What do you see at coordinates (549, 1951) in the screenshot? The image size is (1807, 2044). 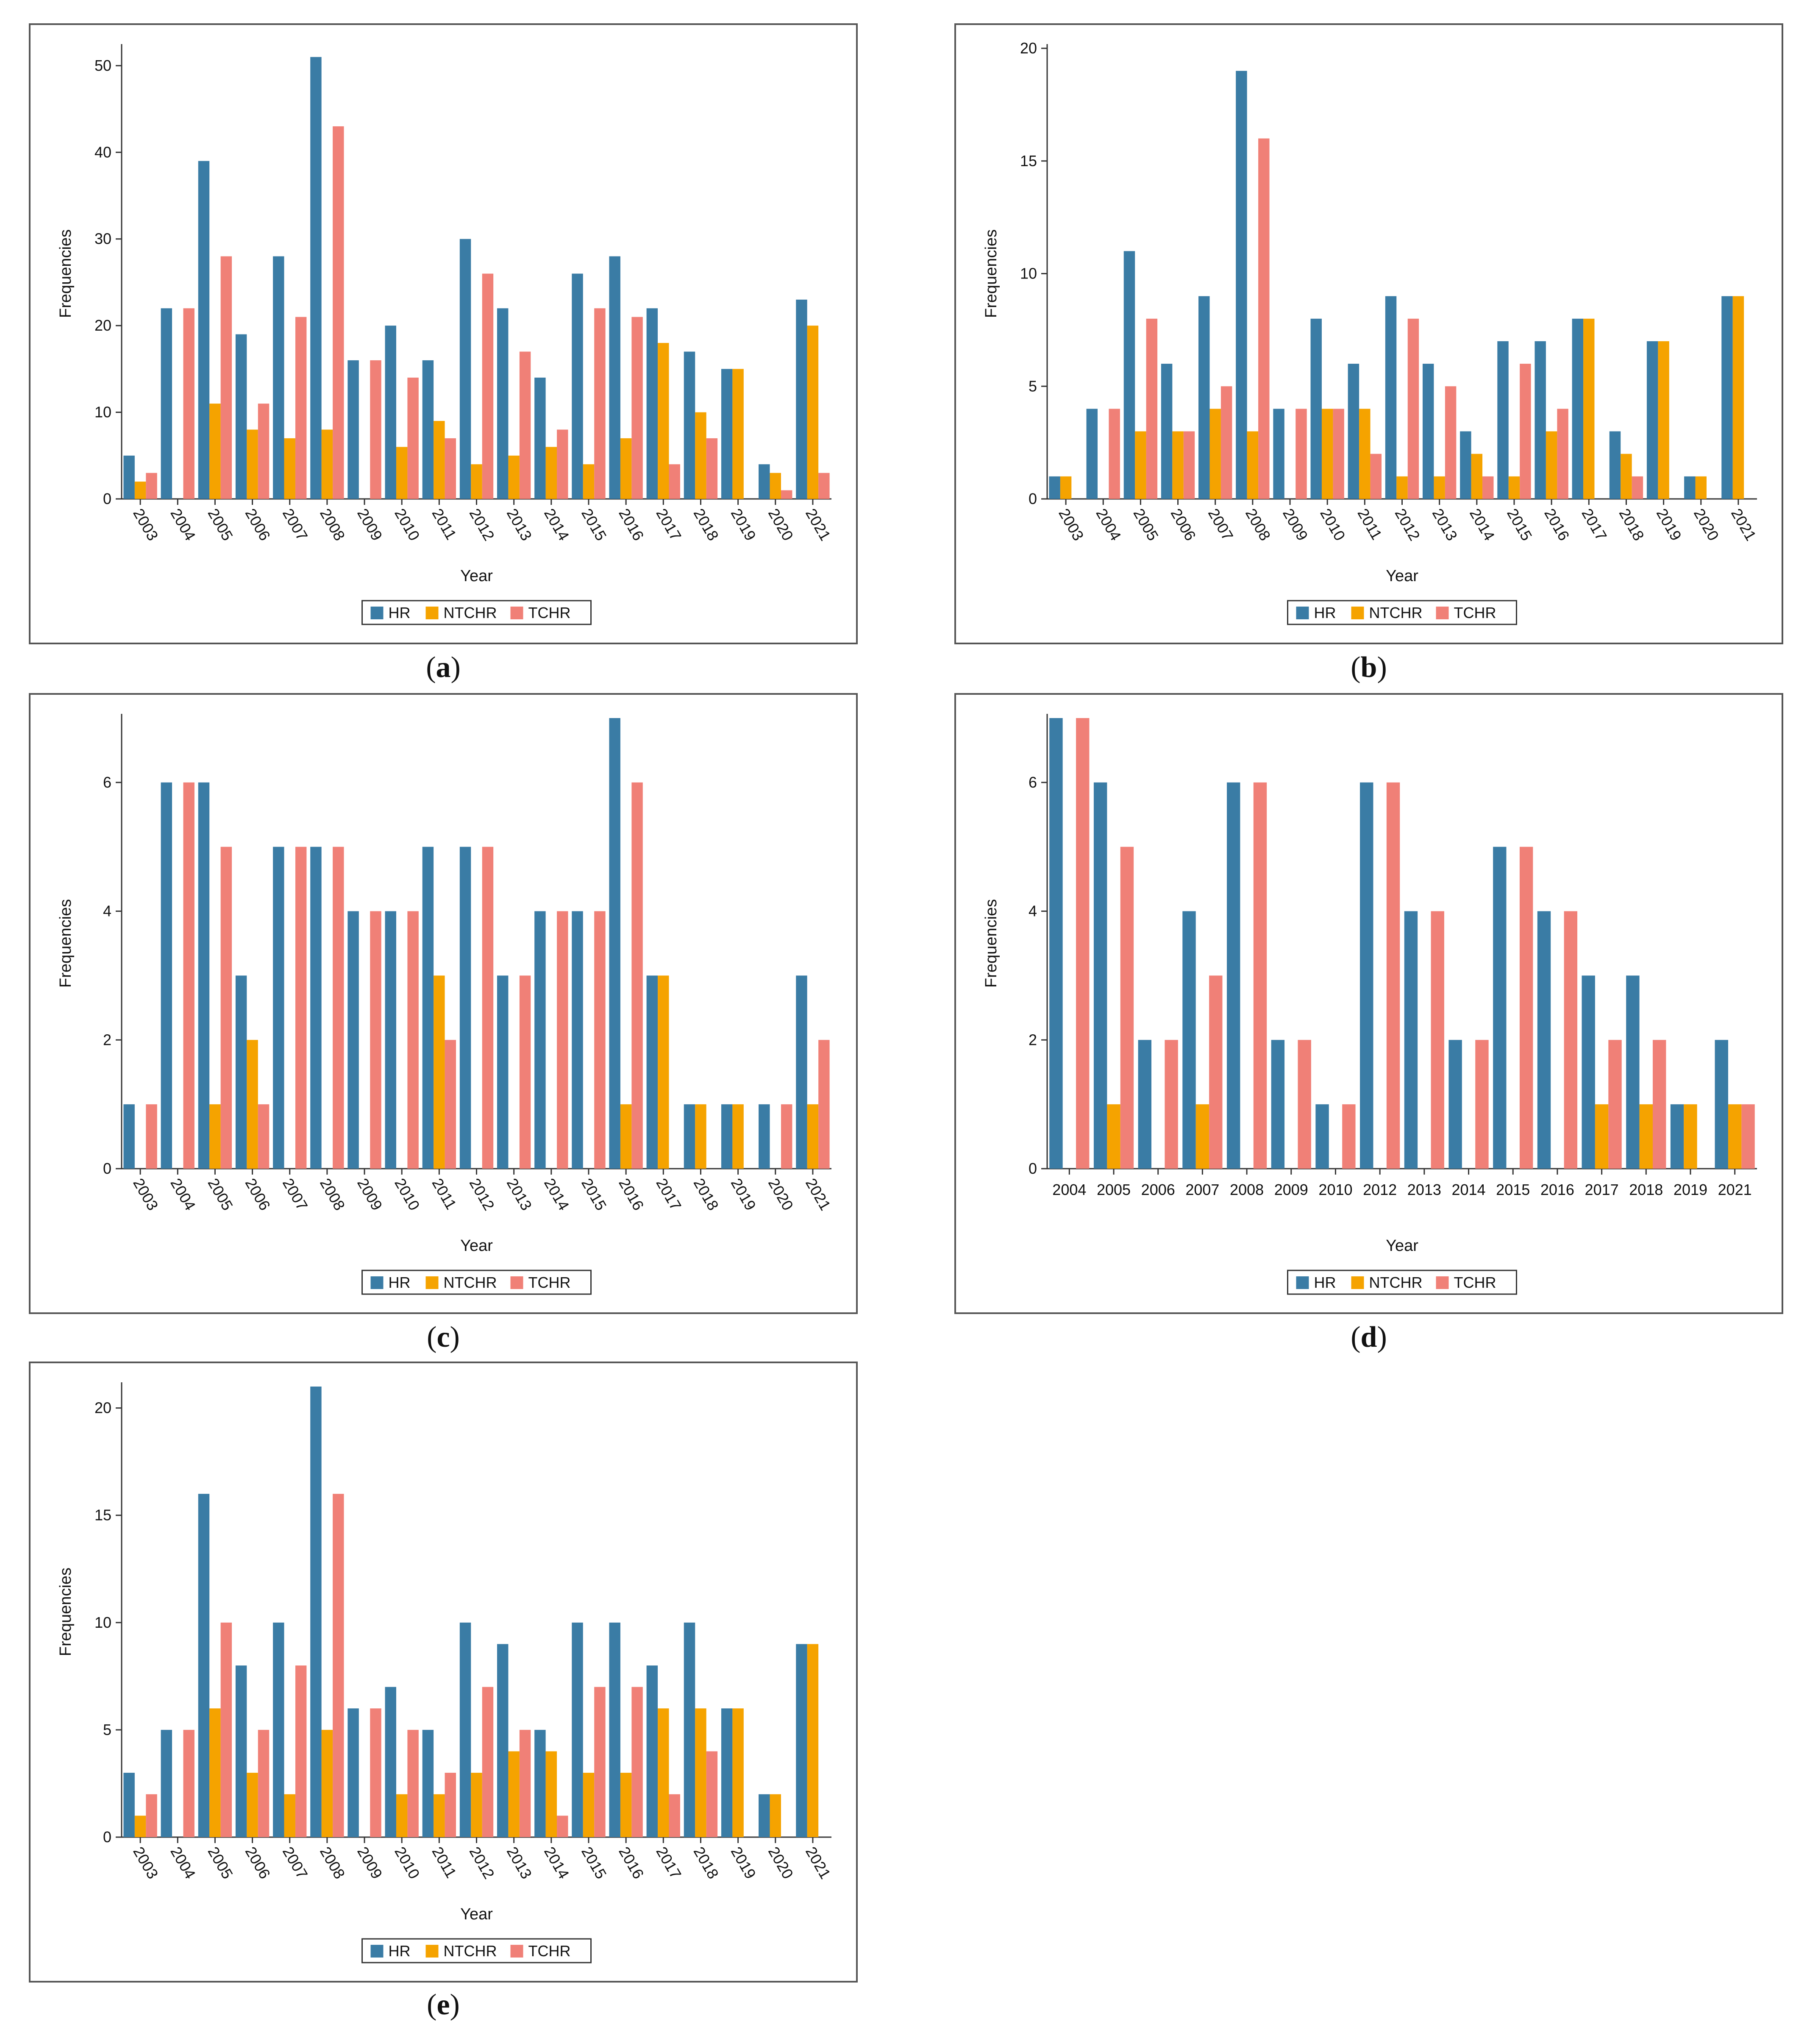 I see `legend-label-tchr: TCHR` at bounding box center [549, 1951].